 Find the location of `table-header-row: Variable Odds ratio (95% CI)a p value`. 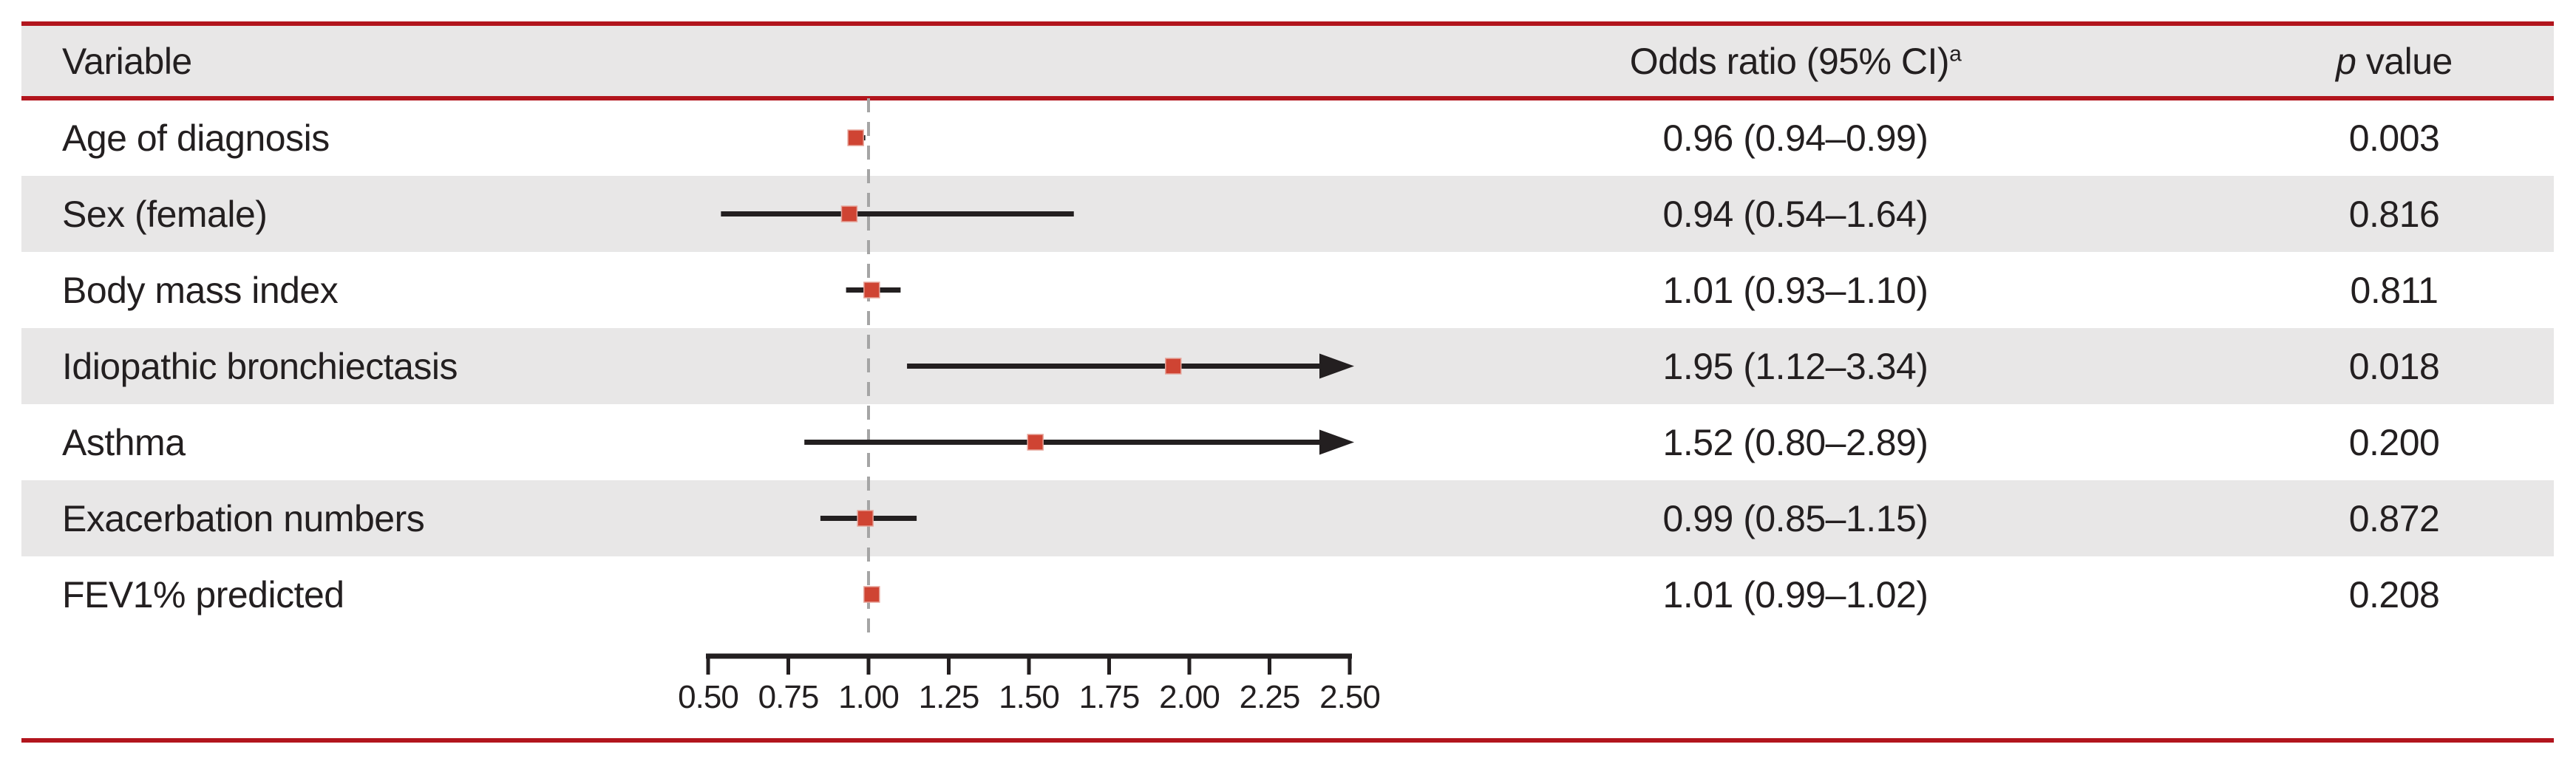

table-header-row: Variable Odds ratio (95% CI)a p value is located at coordinates (1287, 61).